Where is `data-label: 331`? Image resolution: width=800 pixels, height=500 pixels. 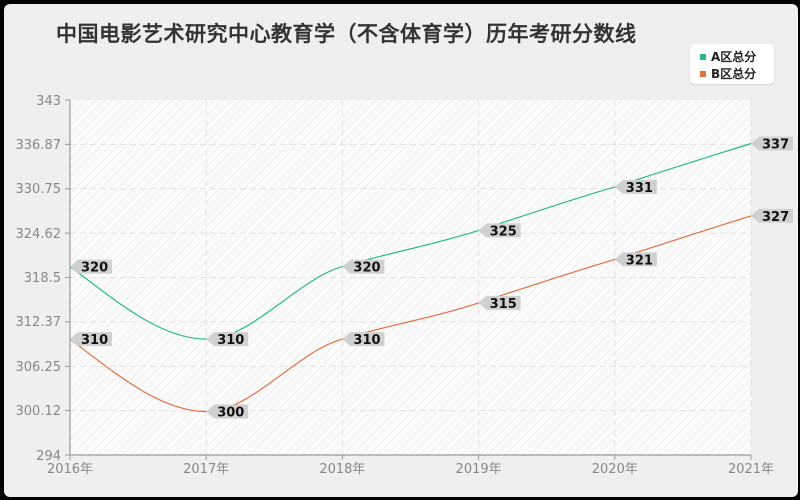 data-label: 331 is located at coordinates (639, 188).